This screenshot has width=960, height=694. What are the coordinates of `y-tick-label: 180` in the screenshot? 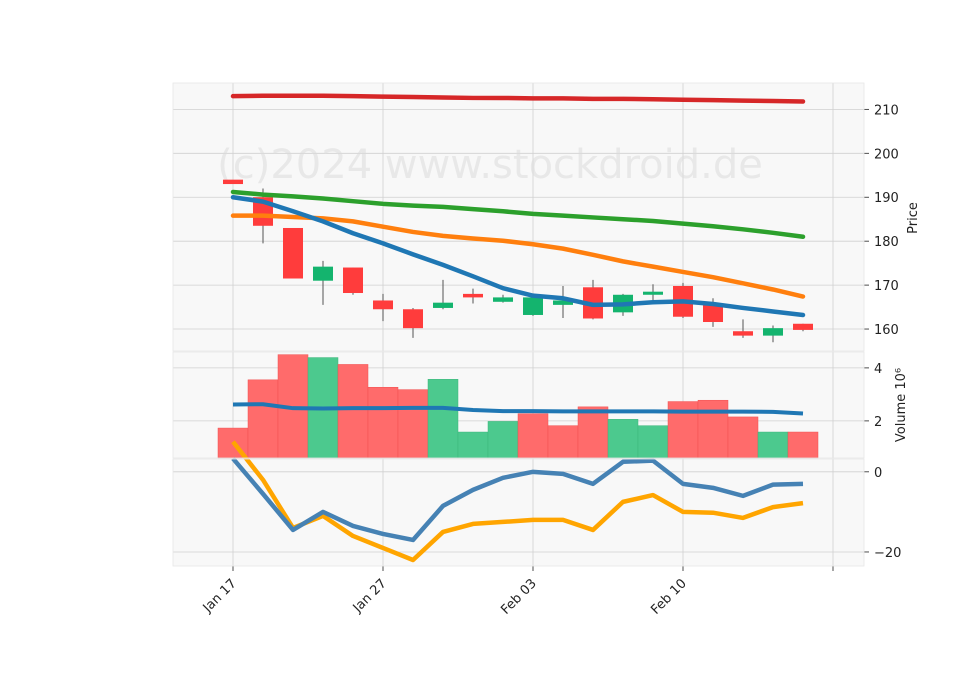 It's located at (886, 242).